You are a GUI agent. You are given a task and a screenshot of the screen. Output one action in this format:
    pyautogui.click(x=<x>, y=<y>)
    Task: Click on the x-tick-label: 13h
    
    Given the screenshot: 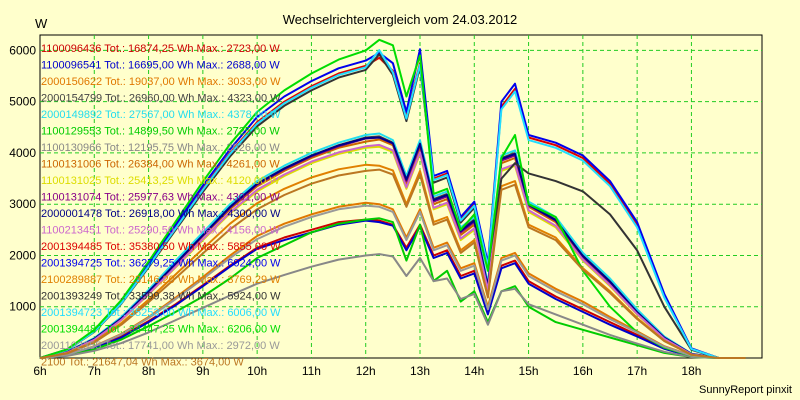 What is the action you would take?
    pyautogui.click(x=420, y=371)
    